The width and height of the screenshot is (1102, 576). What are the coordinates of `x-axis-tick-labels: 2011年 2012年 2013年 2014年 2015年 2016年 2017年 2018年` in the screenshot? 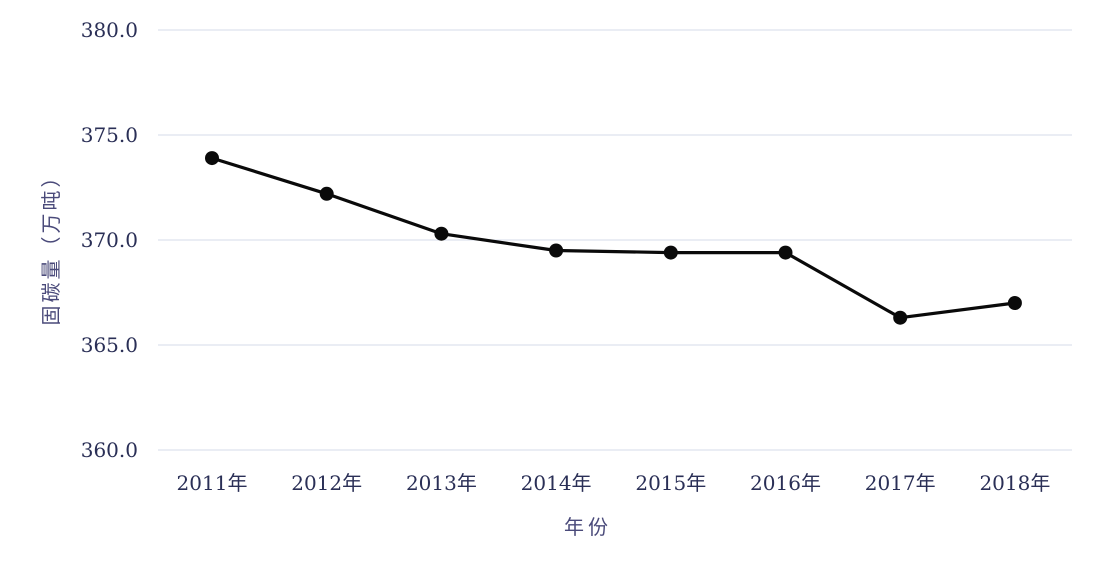 It's located at (614, 483).